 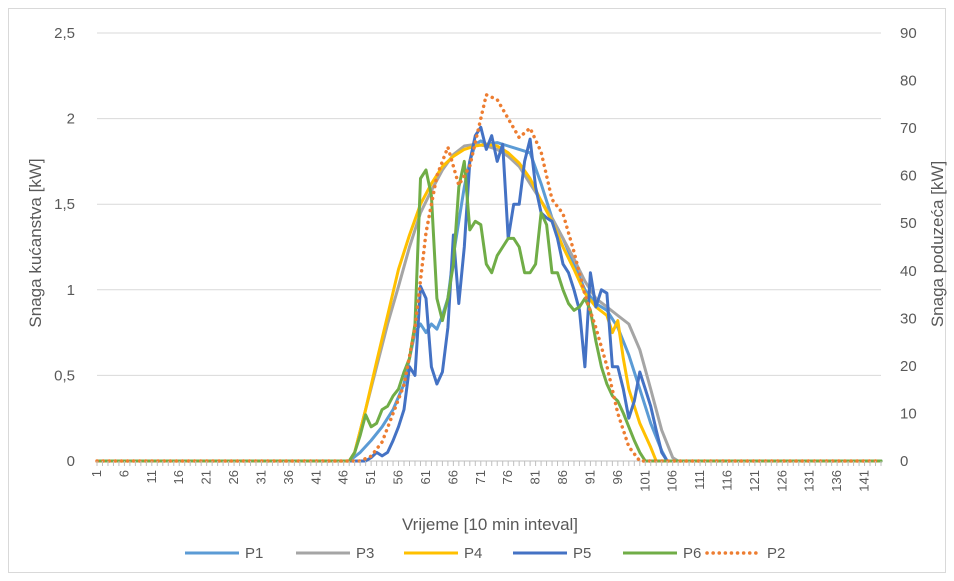 What do you see at coordinates (490, 524) in the screenshot?
I see `x-axis-title: Vrijeme [10 min inteval]` at bounding box center [490, 524].